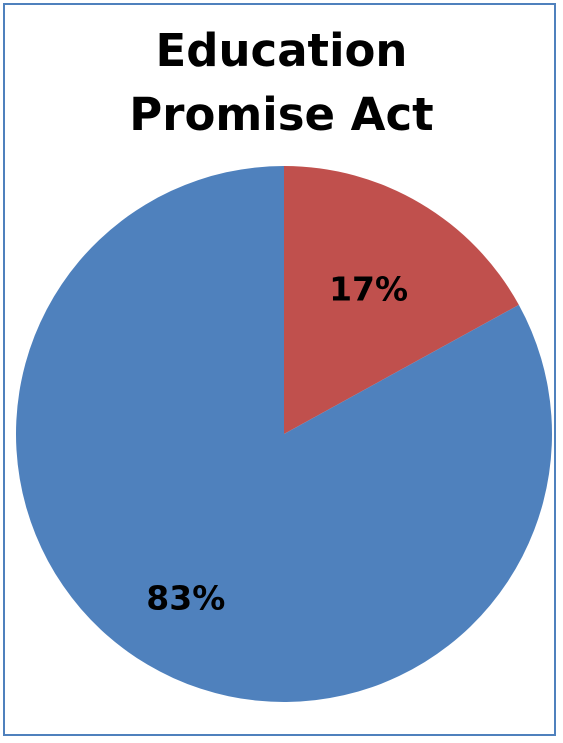 Image resolution: width=563 pixels, height=743 pixels. What do you see at coordinates (281, 114) in the screenshot?
I see `chart-title-line-2: Promise Act` at bounding box center [281, 114].